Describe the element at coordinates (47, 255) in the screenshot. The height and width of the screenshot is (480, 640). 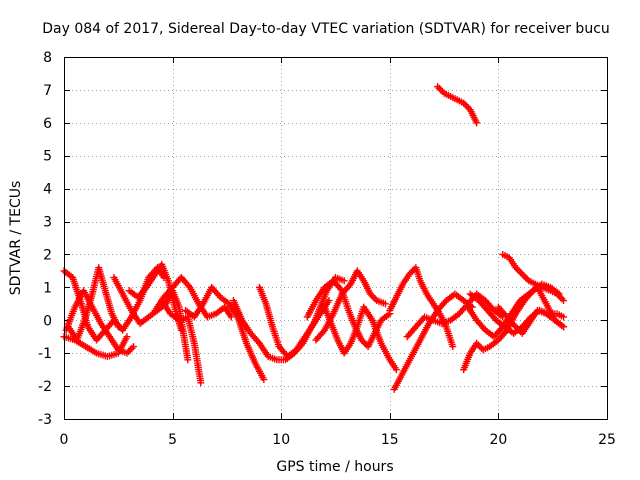
I see `y-tick-label: 2` at that location.